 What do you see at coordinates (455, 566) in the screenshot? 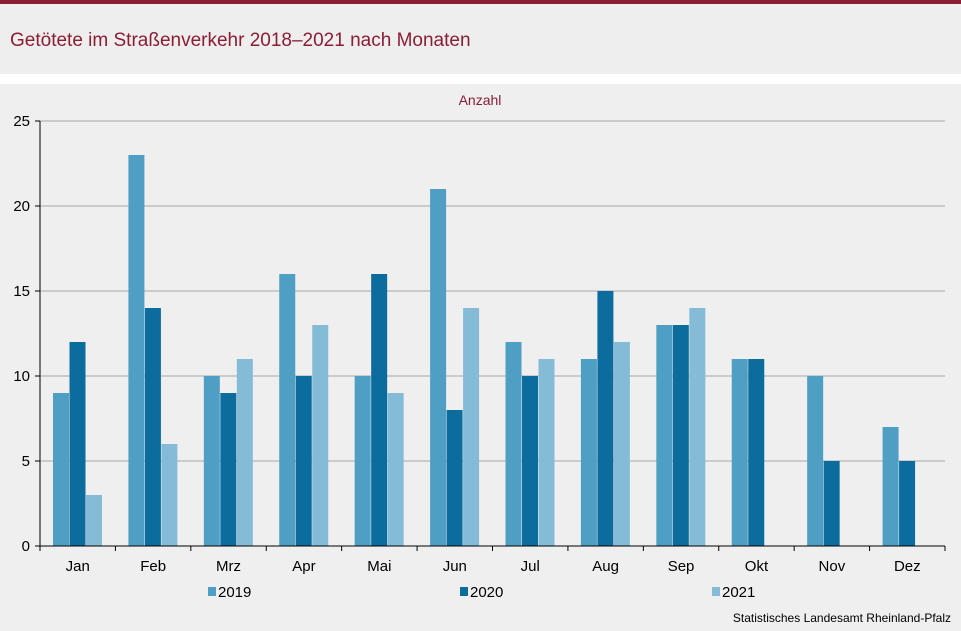
I see `x-tick-label: Jun` at bounding box center [455, 566].